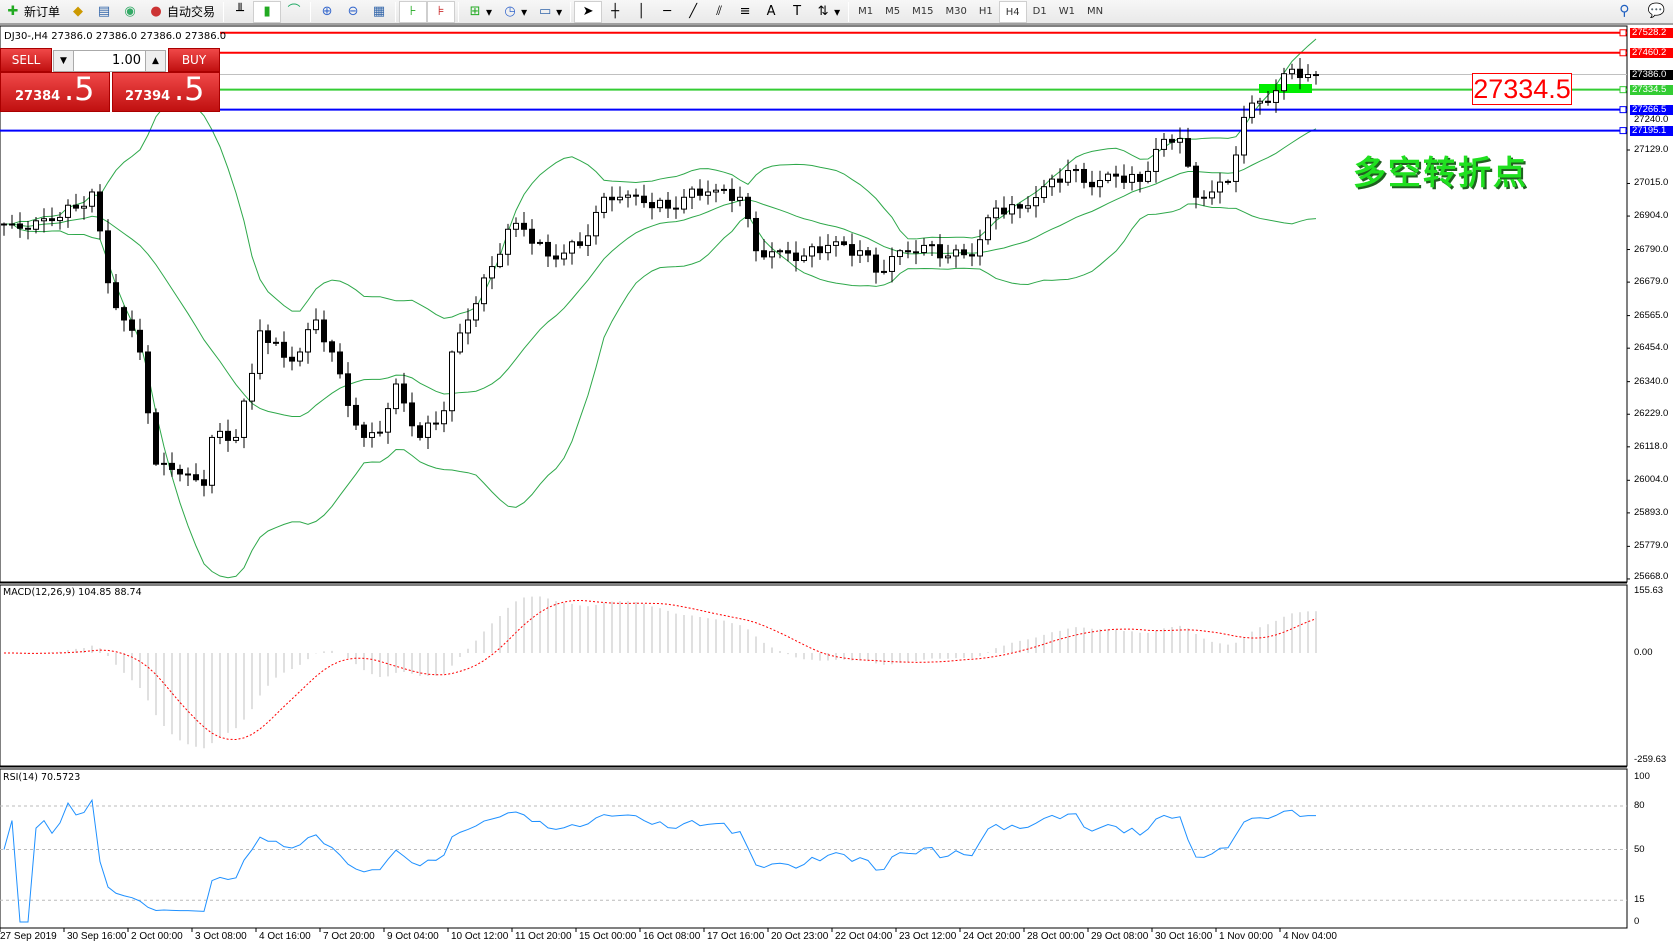 This screenshot has height=950, width=1673. What do you see at coordinates (157, 936) in the screenshot?
I see `time-label: 2 Oct 00:00` at bounding box center [157, 936].